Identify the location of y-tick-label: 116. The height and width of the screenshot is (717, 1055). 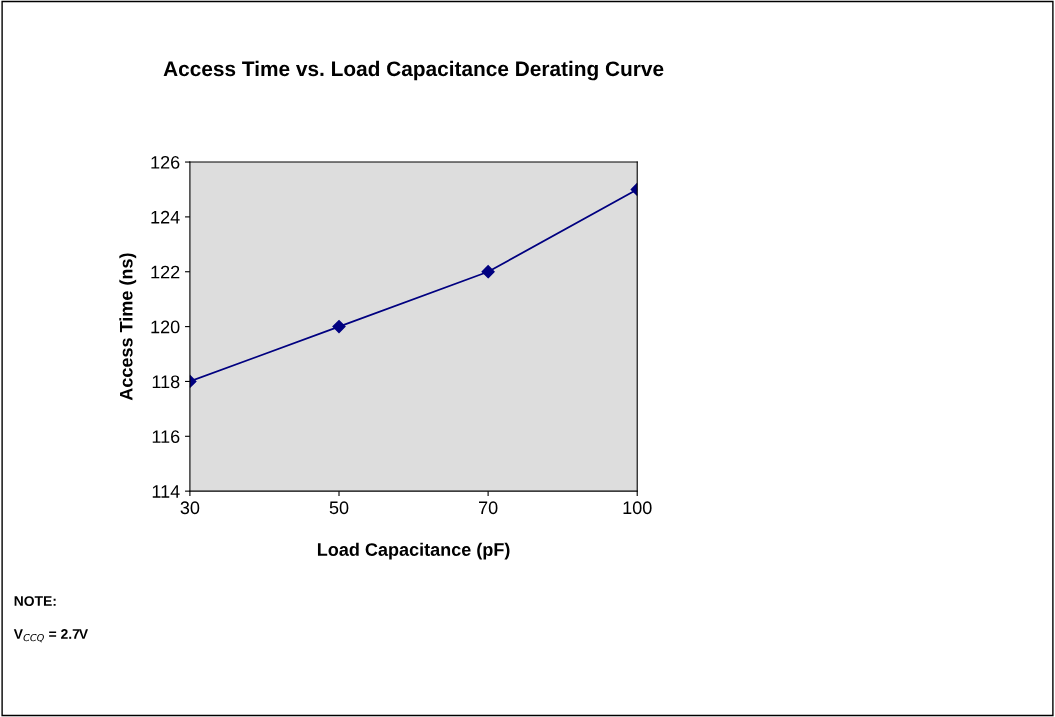
(166, 437).